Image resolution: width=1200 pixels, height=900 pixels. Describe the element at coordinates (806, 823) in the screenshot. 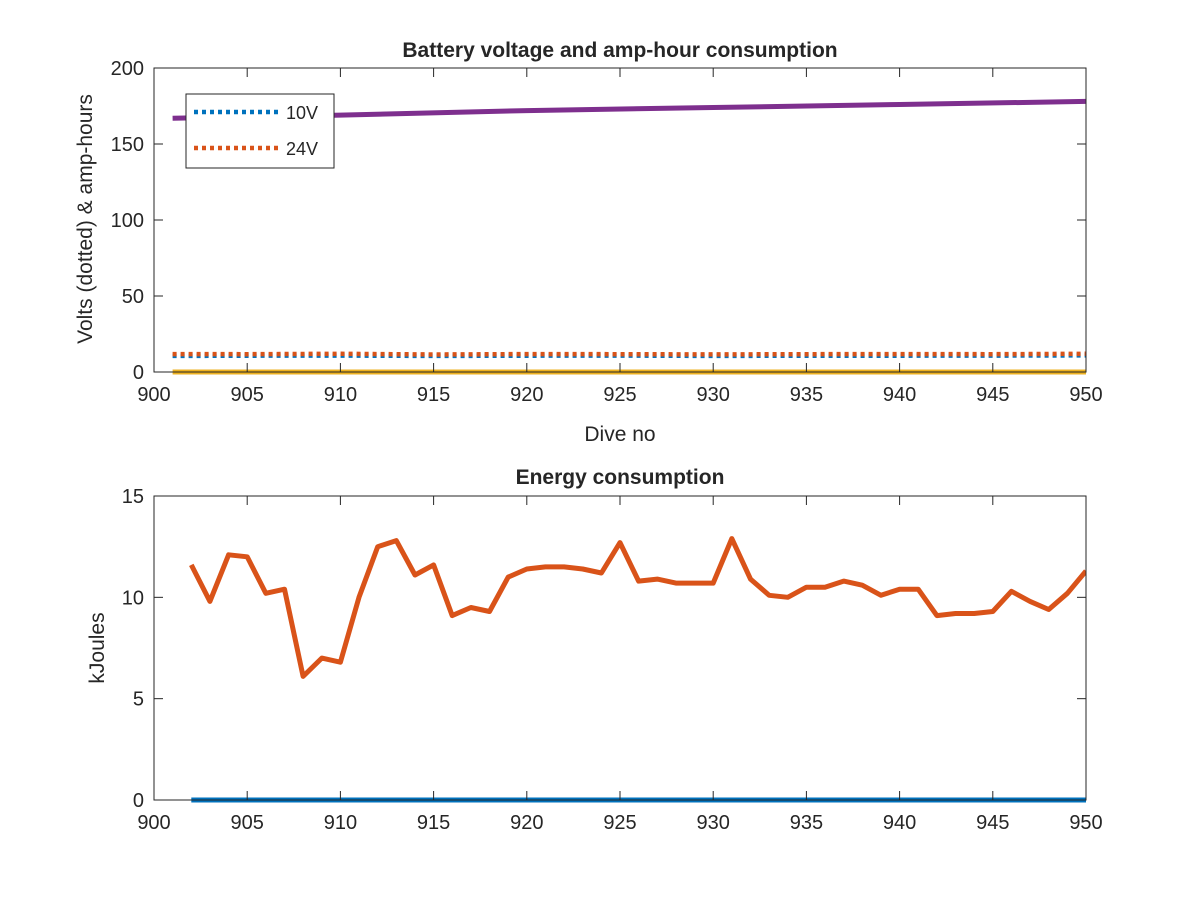

I see `energy-chart-x-tick-label: 935` at that location.